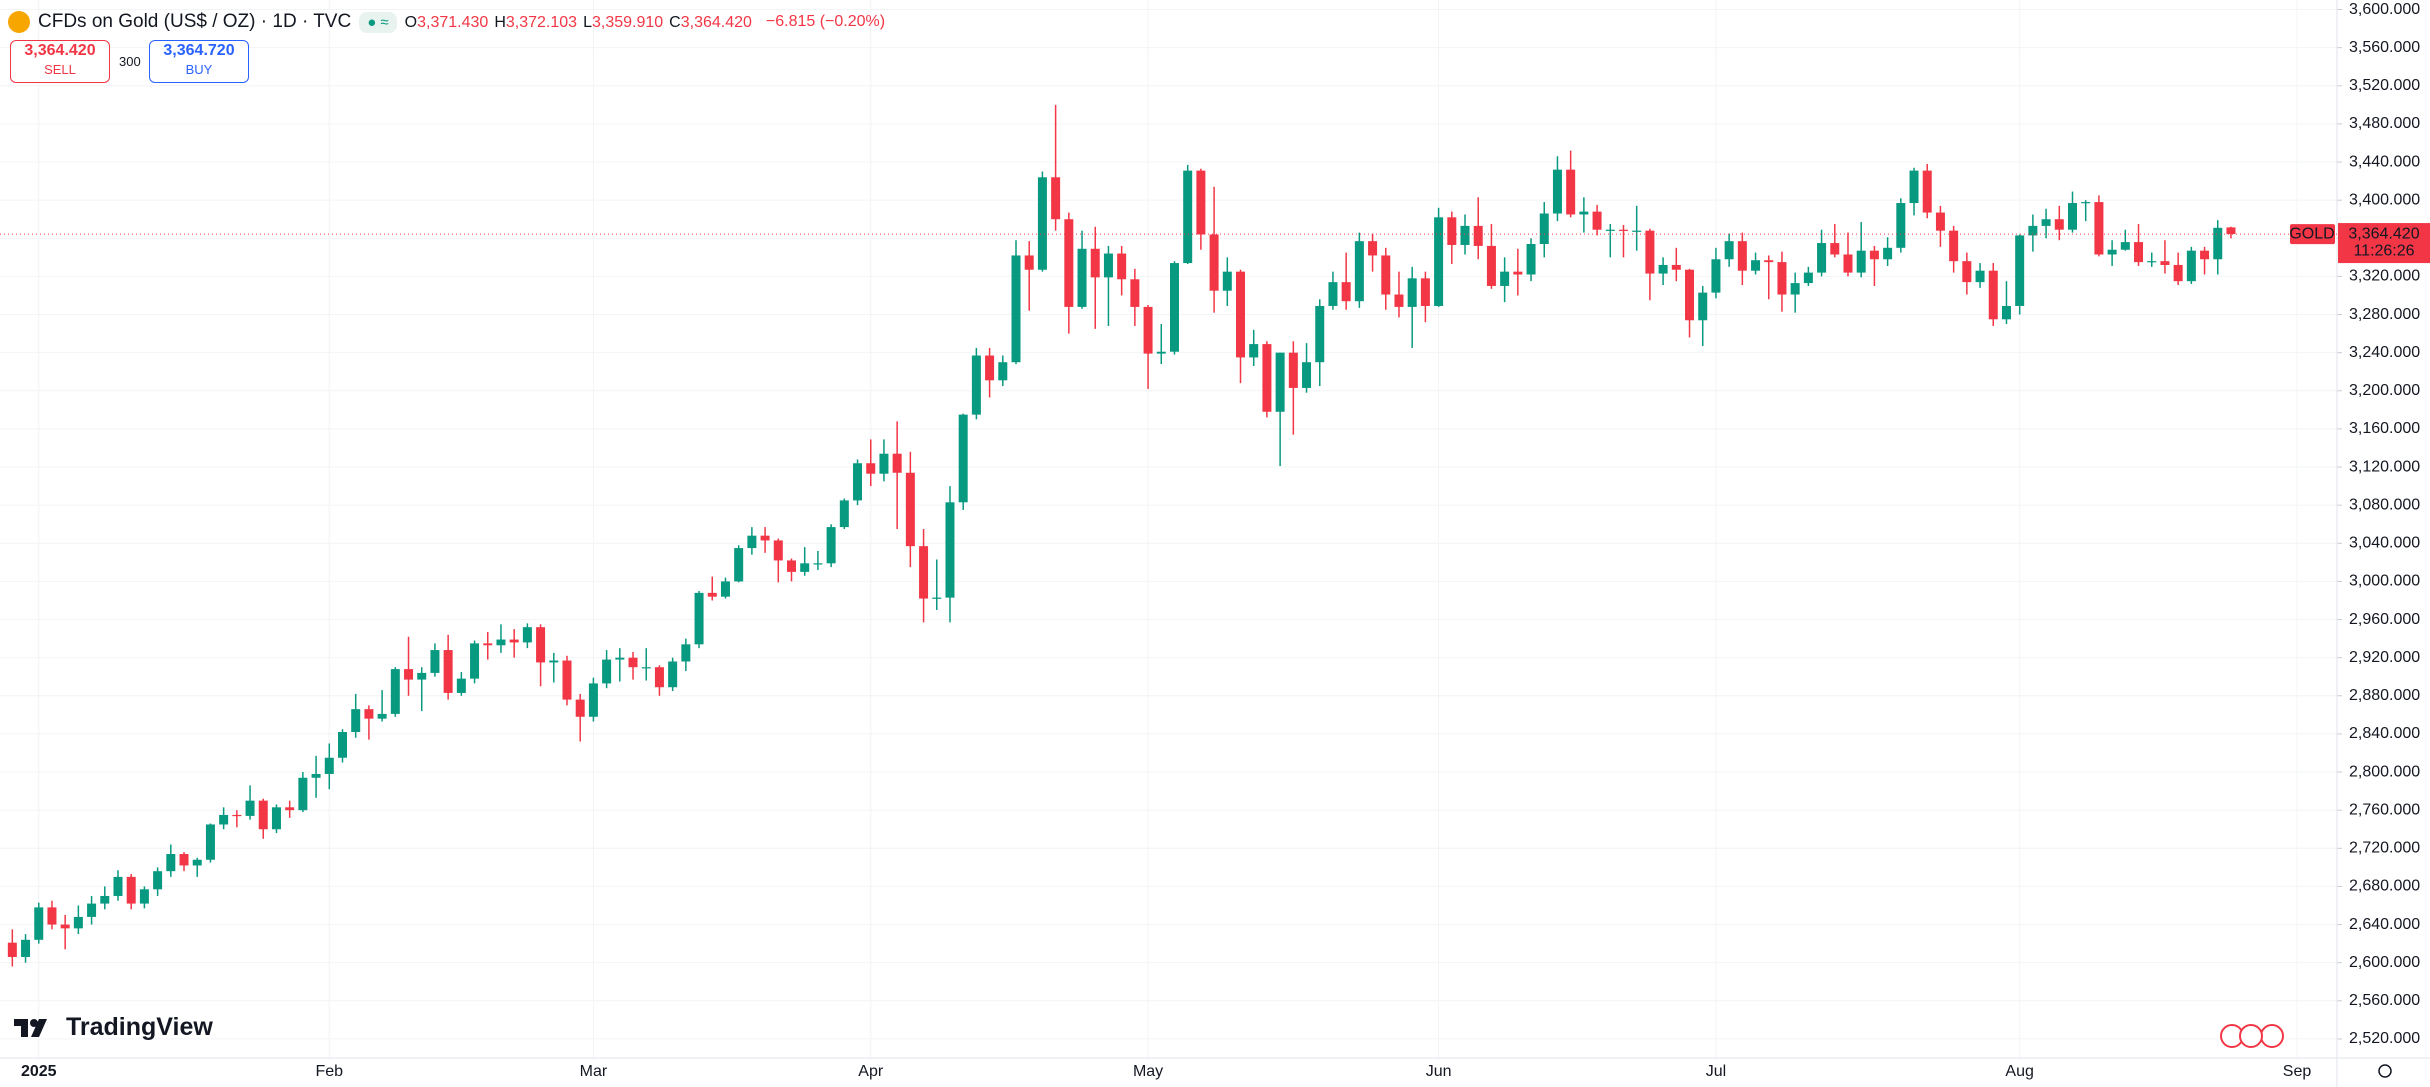  Describe the element at coordinates (199, 50) in the screenshot. I see `buy-price: 3,364.720` at that location.